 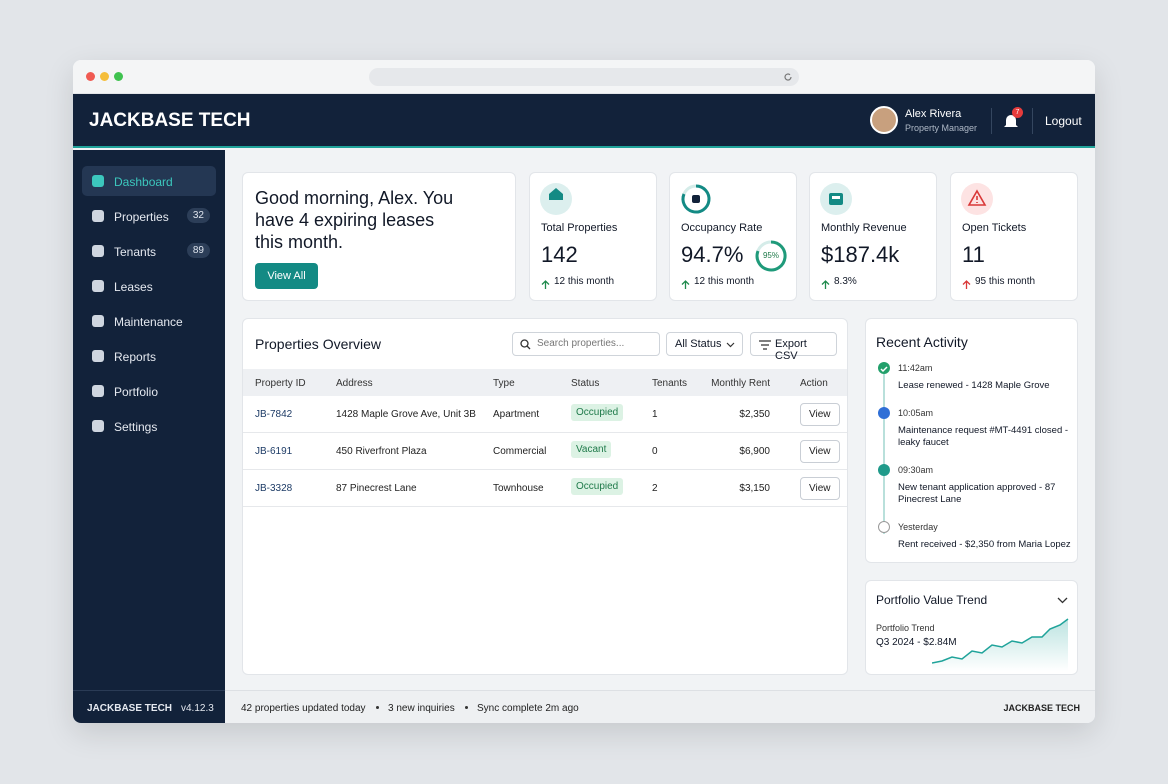 I want to click on occupancy-ring, so click(x=771, y=258).